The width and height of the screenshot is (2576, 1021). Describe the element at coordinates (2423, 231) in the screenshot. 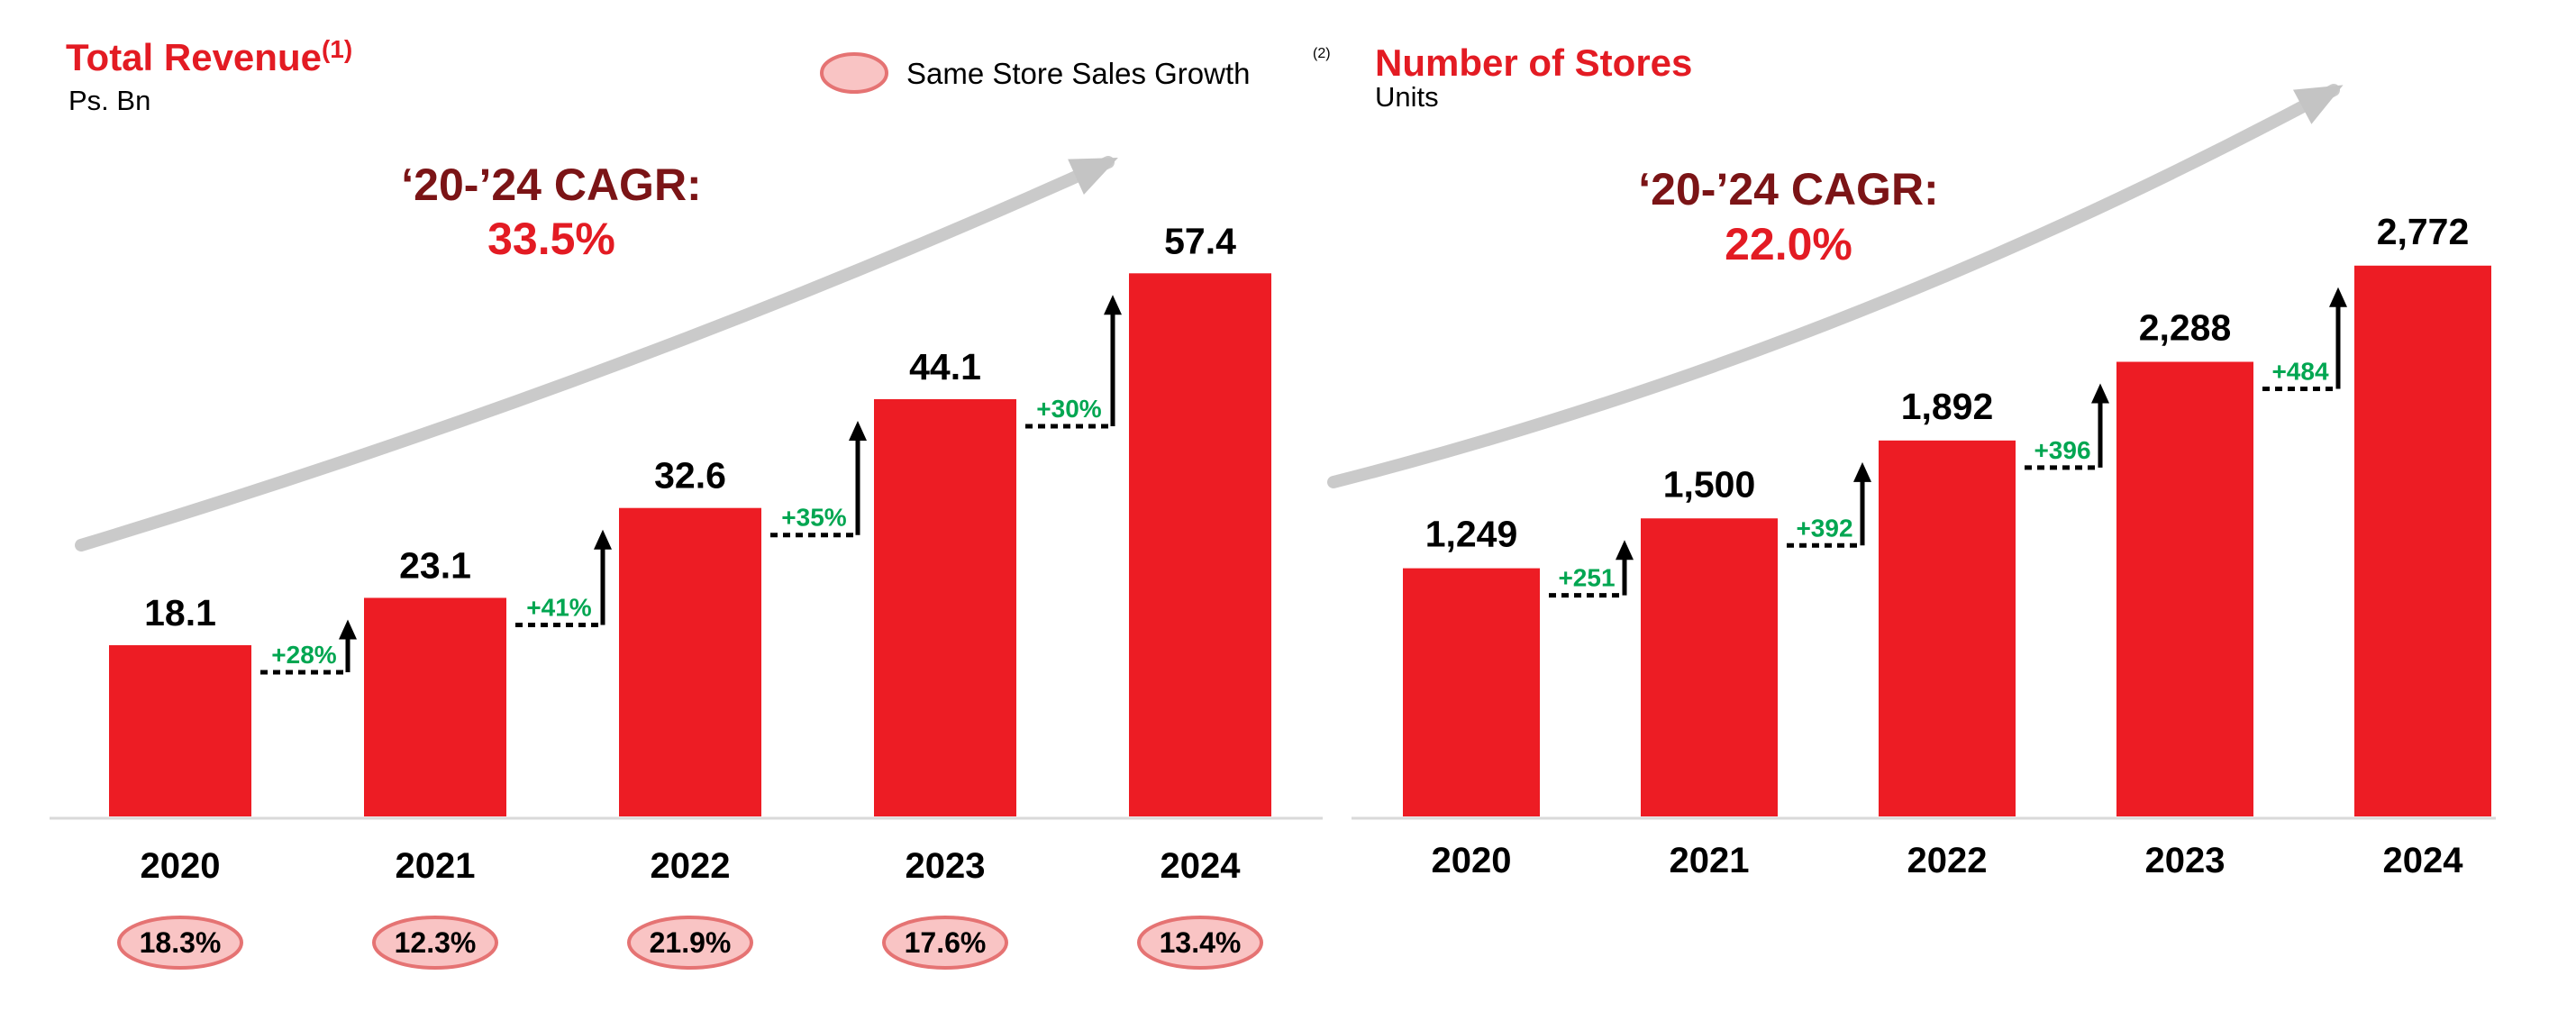

I see `stores-value-label: 2,772` at that location.